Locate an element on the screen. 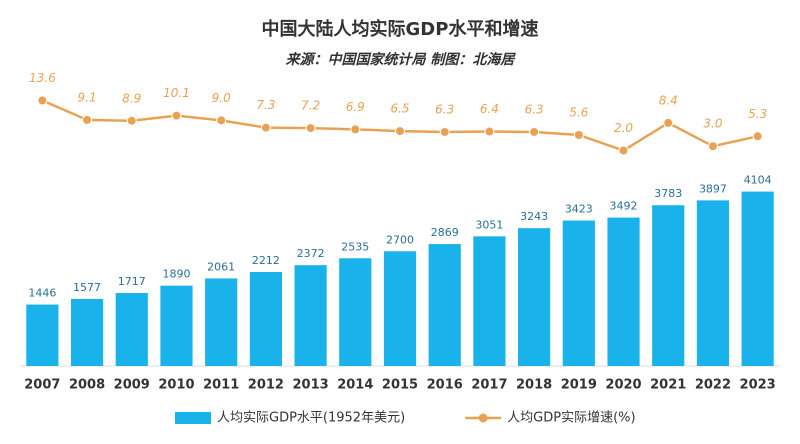 Image resolution: width=800 pixels, height=444 pixels. line-value-label: 8.9 is located at coordinates (131, 98).